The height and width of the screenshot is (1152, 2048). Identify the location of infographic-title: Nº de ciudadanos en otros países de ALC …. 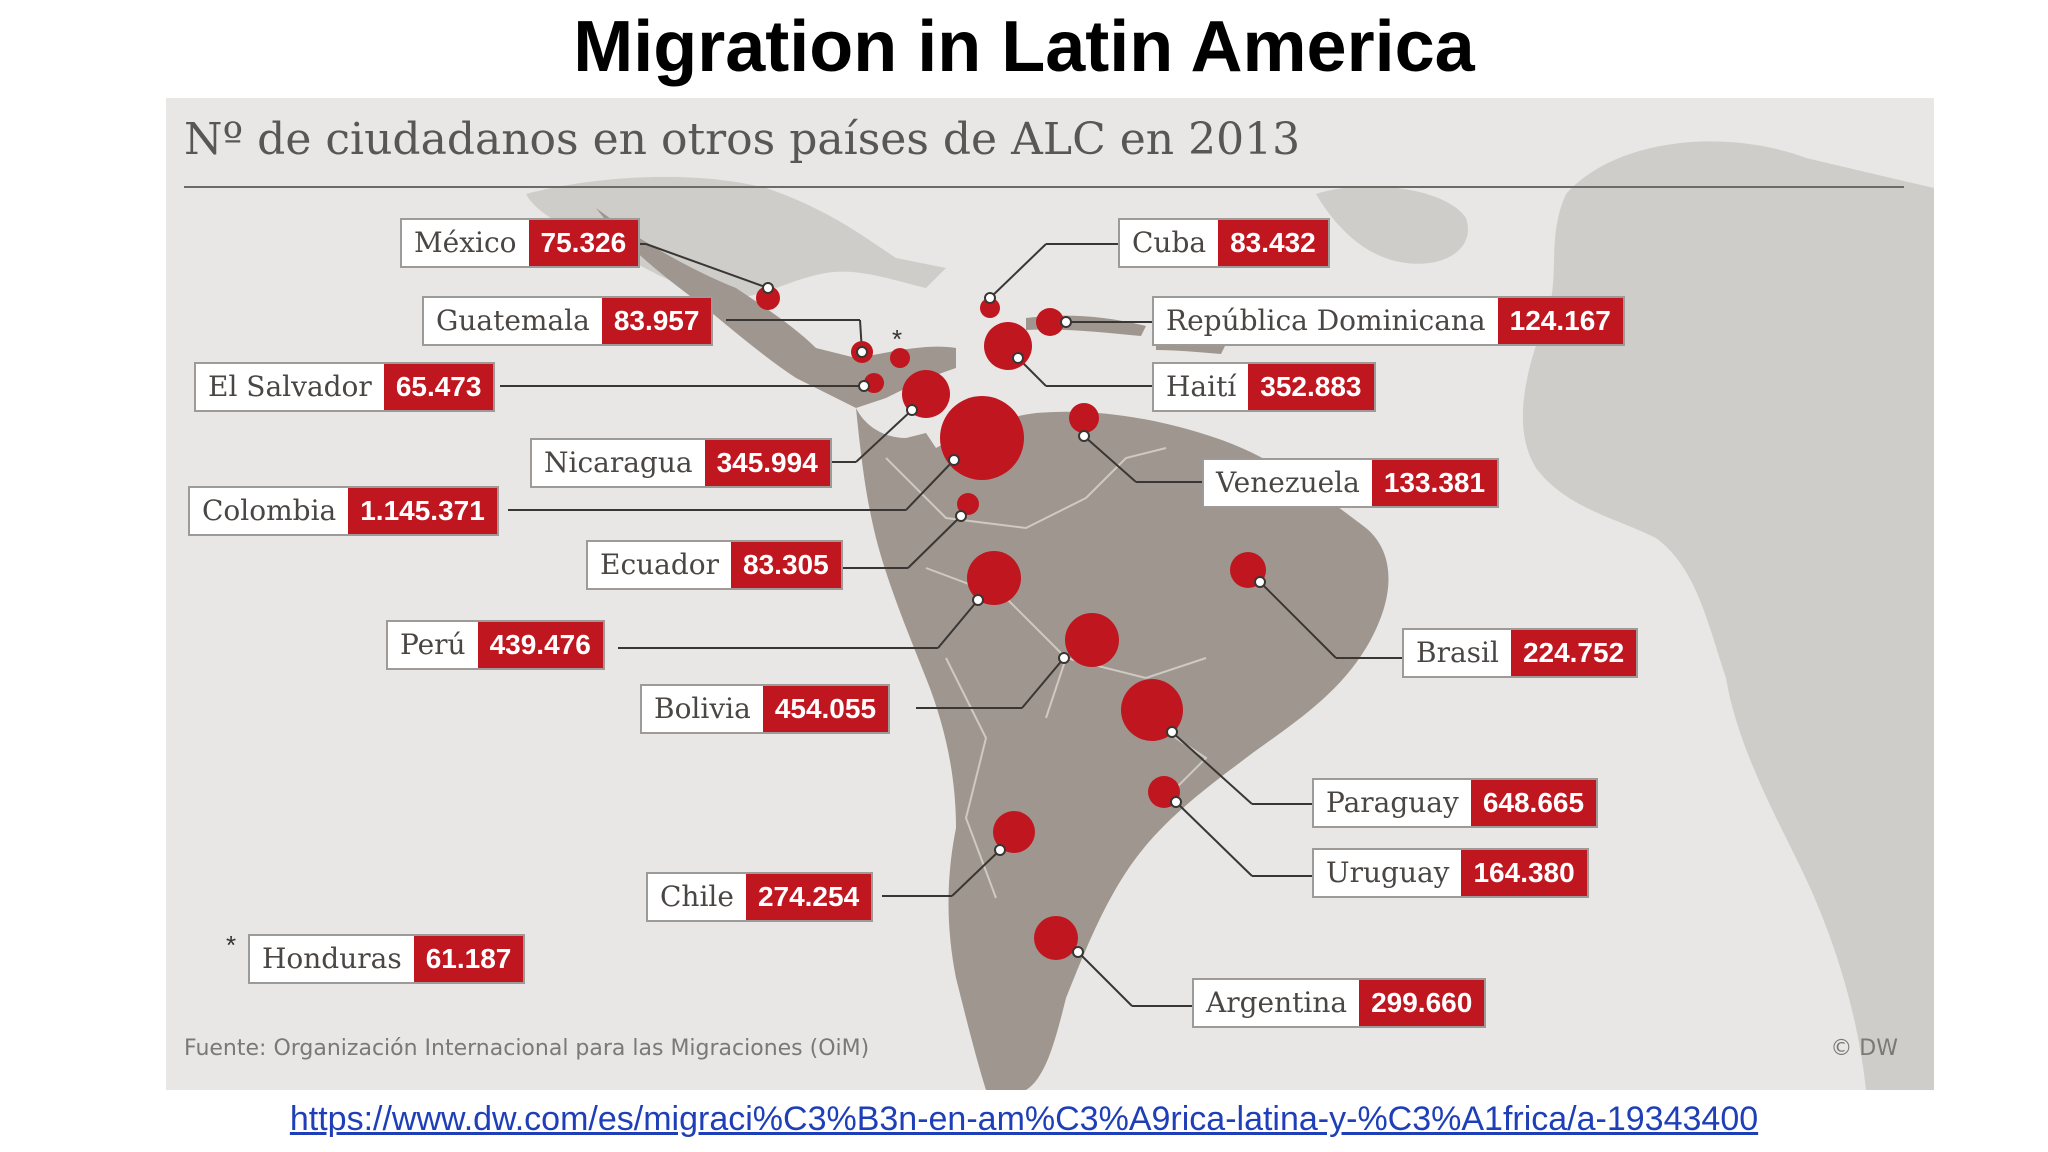
(742, 139).